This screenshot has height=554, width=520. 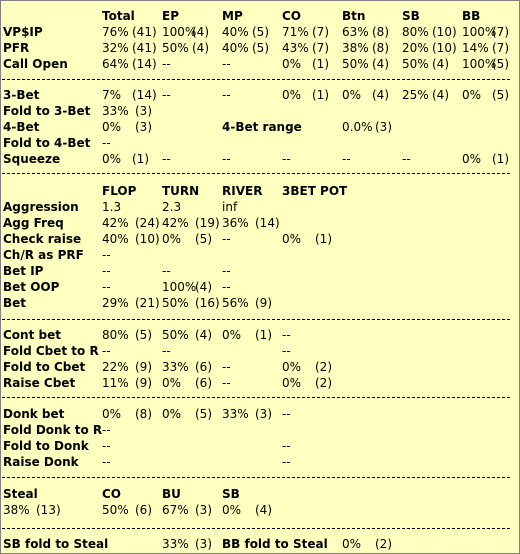 What do you see at coordinates (315, 191) in the screenshot?
I see `column-header: 3BET POT` at bounding box center [315, 191].